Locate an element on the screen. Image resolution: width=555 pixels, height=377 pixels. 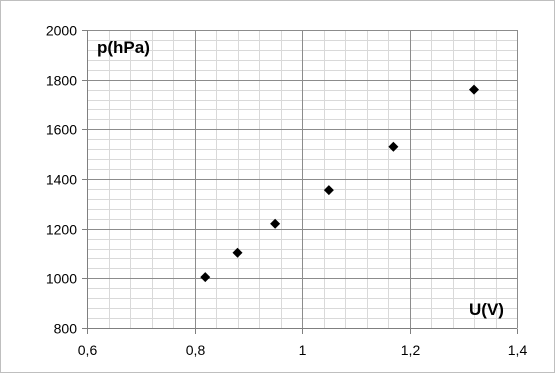
y-tick-label: 1800 is located at coordinates (61, 81).